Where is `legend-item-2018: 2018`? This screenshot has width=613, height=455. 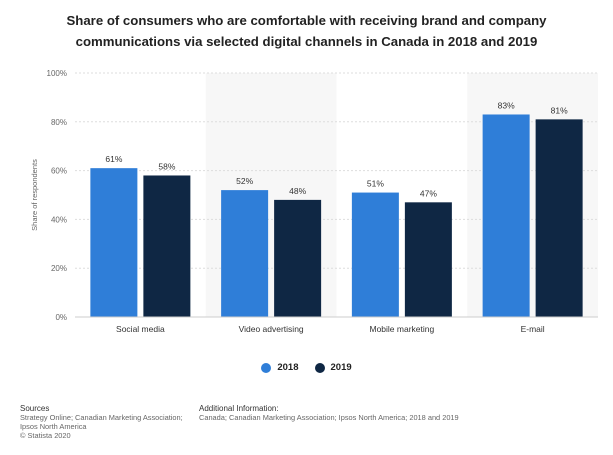
legend-item-2018: 2018 is located at coordinates (280, 367).